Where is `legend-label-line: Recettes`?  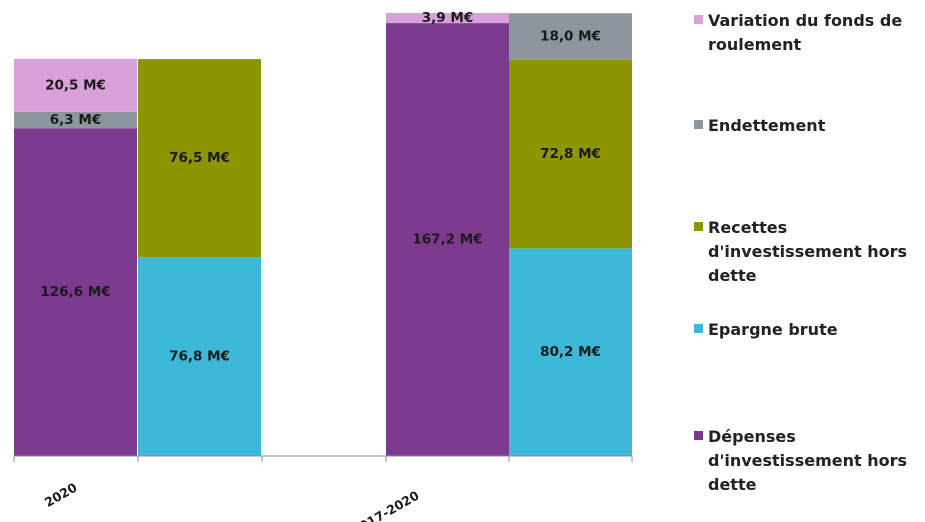 legend-label-line: Recettes is located at coordinates (748, 227).